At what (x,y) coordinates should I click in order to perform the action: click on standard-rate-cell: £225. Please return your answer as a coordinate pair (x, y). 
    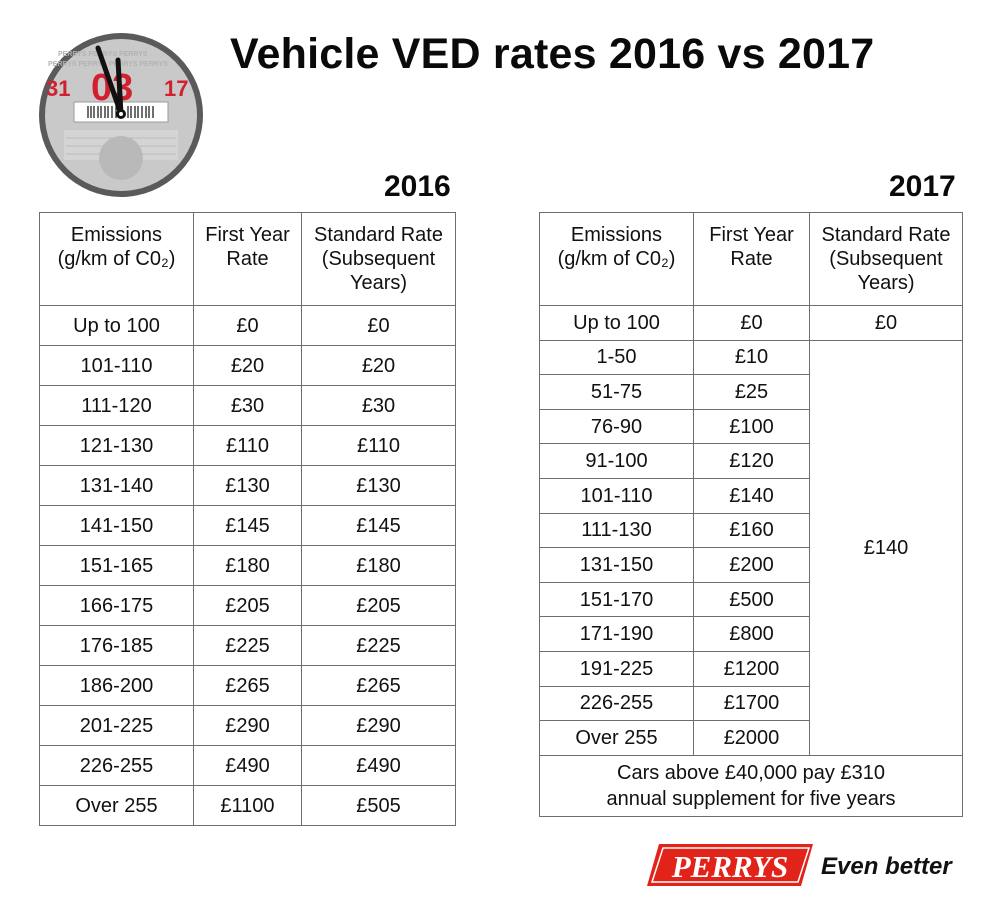
    Looking at the image, I should click on (378, 645).